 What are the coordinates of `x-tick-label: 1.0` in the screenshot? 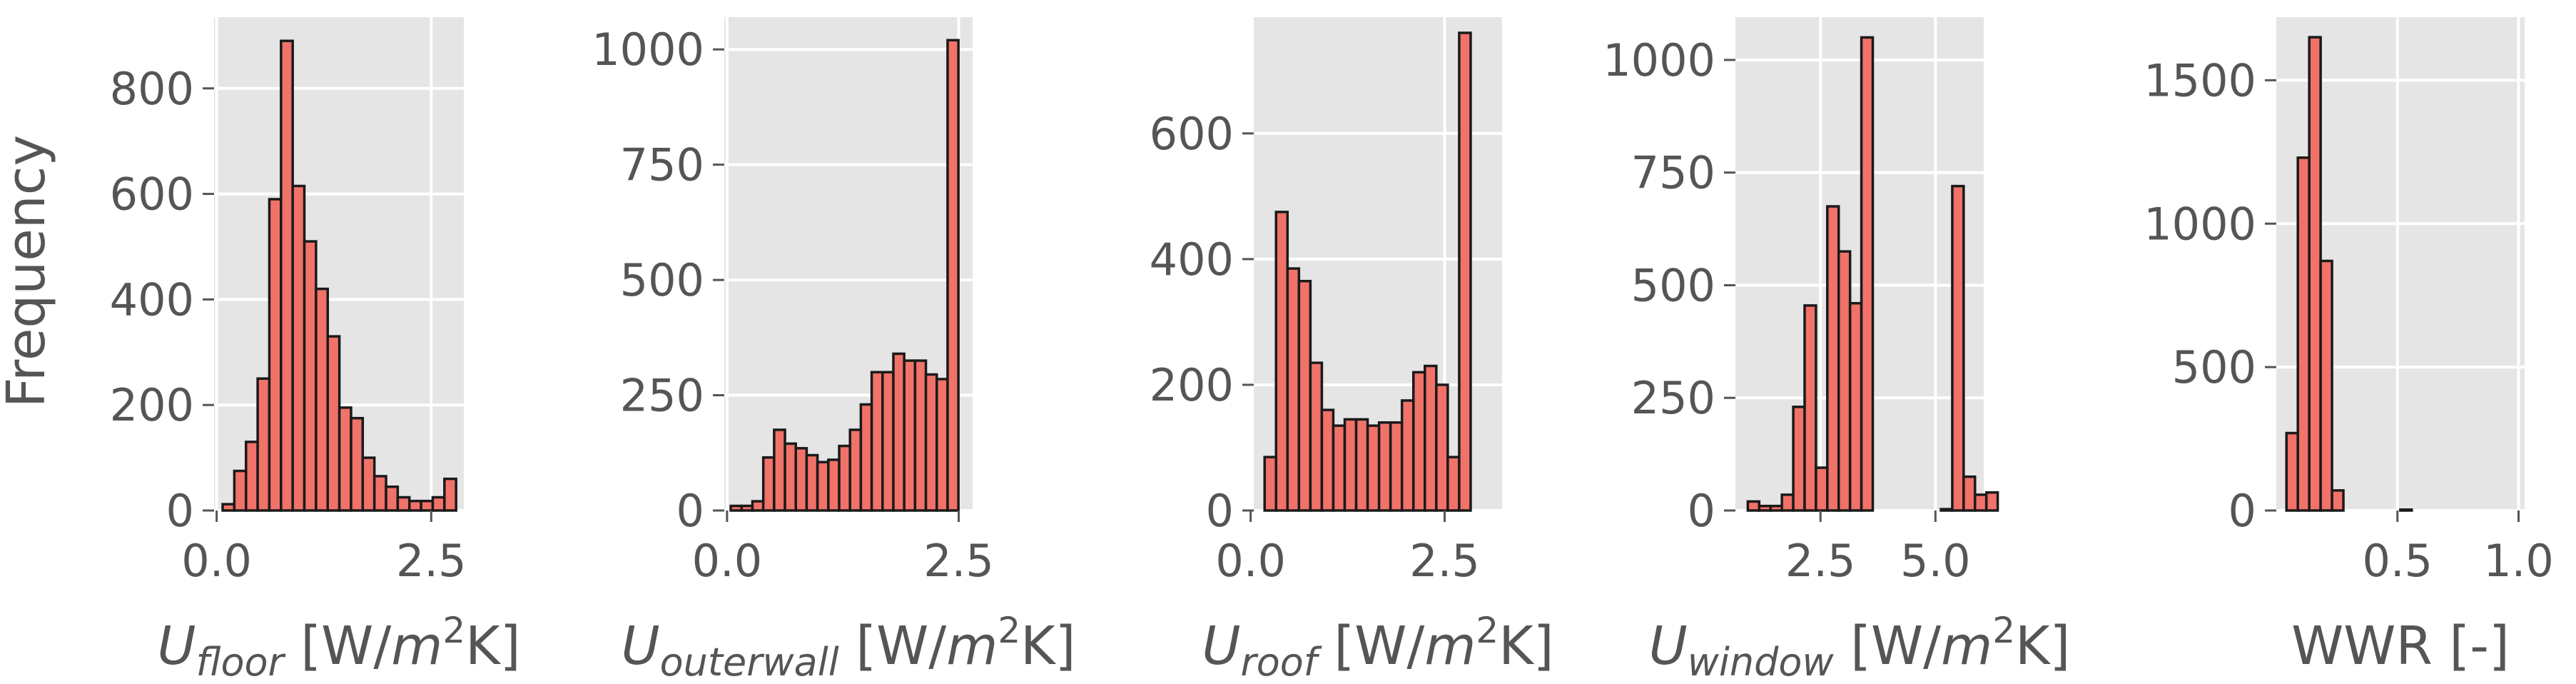 It's located at (2518, 561).